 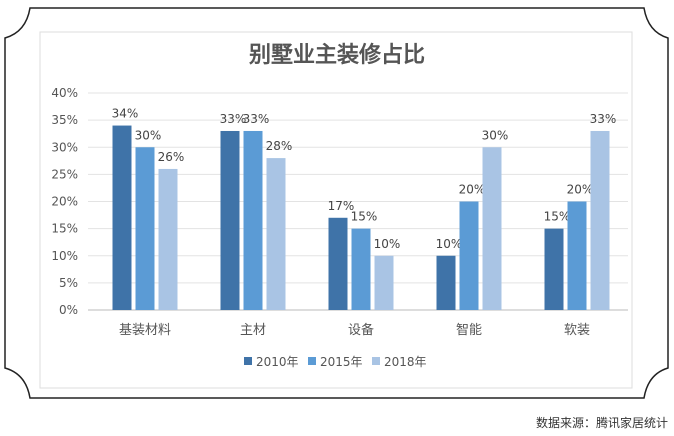 What do you see at coordinates (64, 256) in the screenshot?
I see `y-tick-label: 10%` at bounding box center [64, 256].